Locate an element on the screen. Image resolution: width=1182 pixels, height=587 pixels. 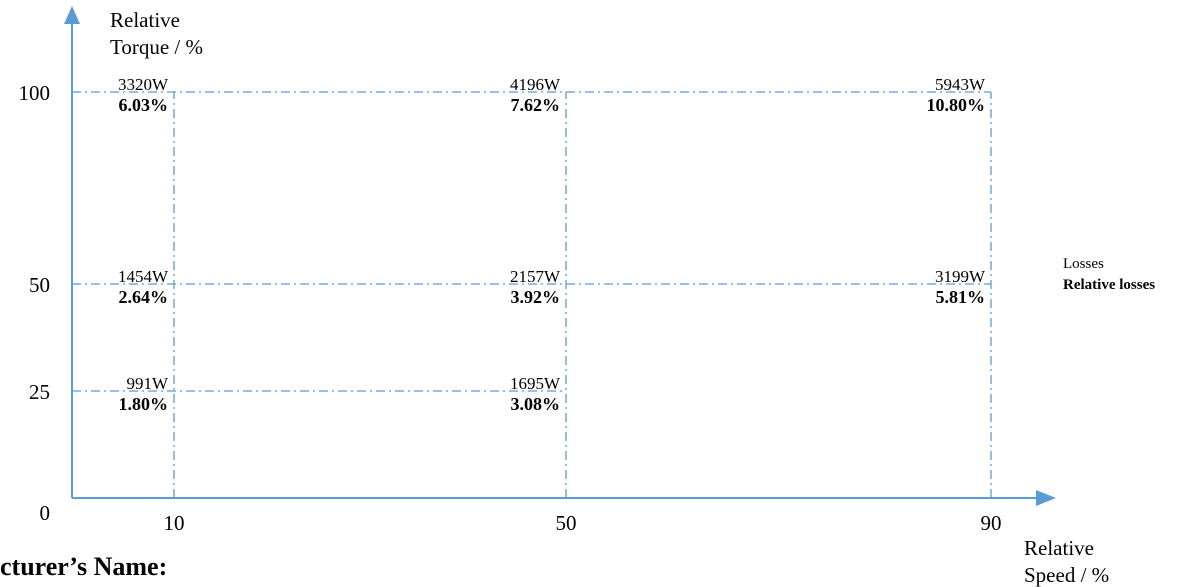
y-tick-label: 0 is located at coordinates (45, 513).